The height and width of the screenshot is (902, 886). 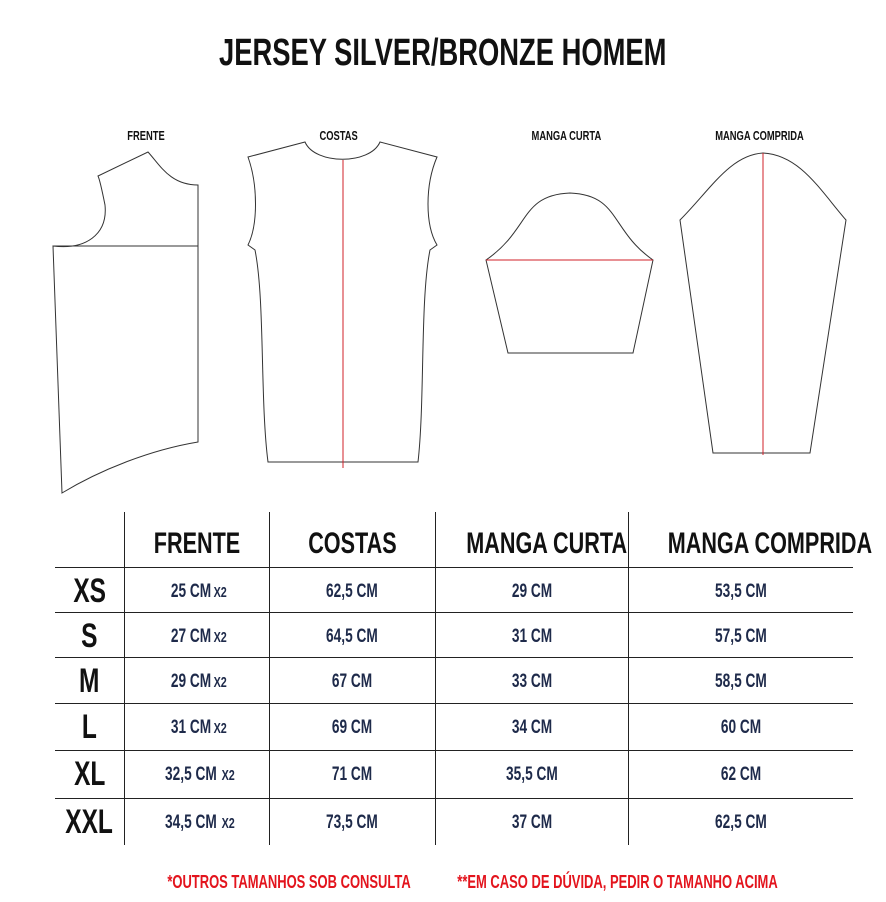 I want to click on size-label: S, so click(x=89, y=636).